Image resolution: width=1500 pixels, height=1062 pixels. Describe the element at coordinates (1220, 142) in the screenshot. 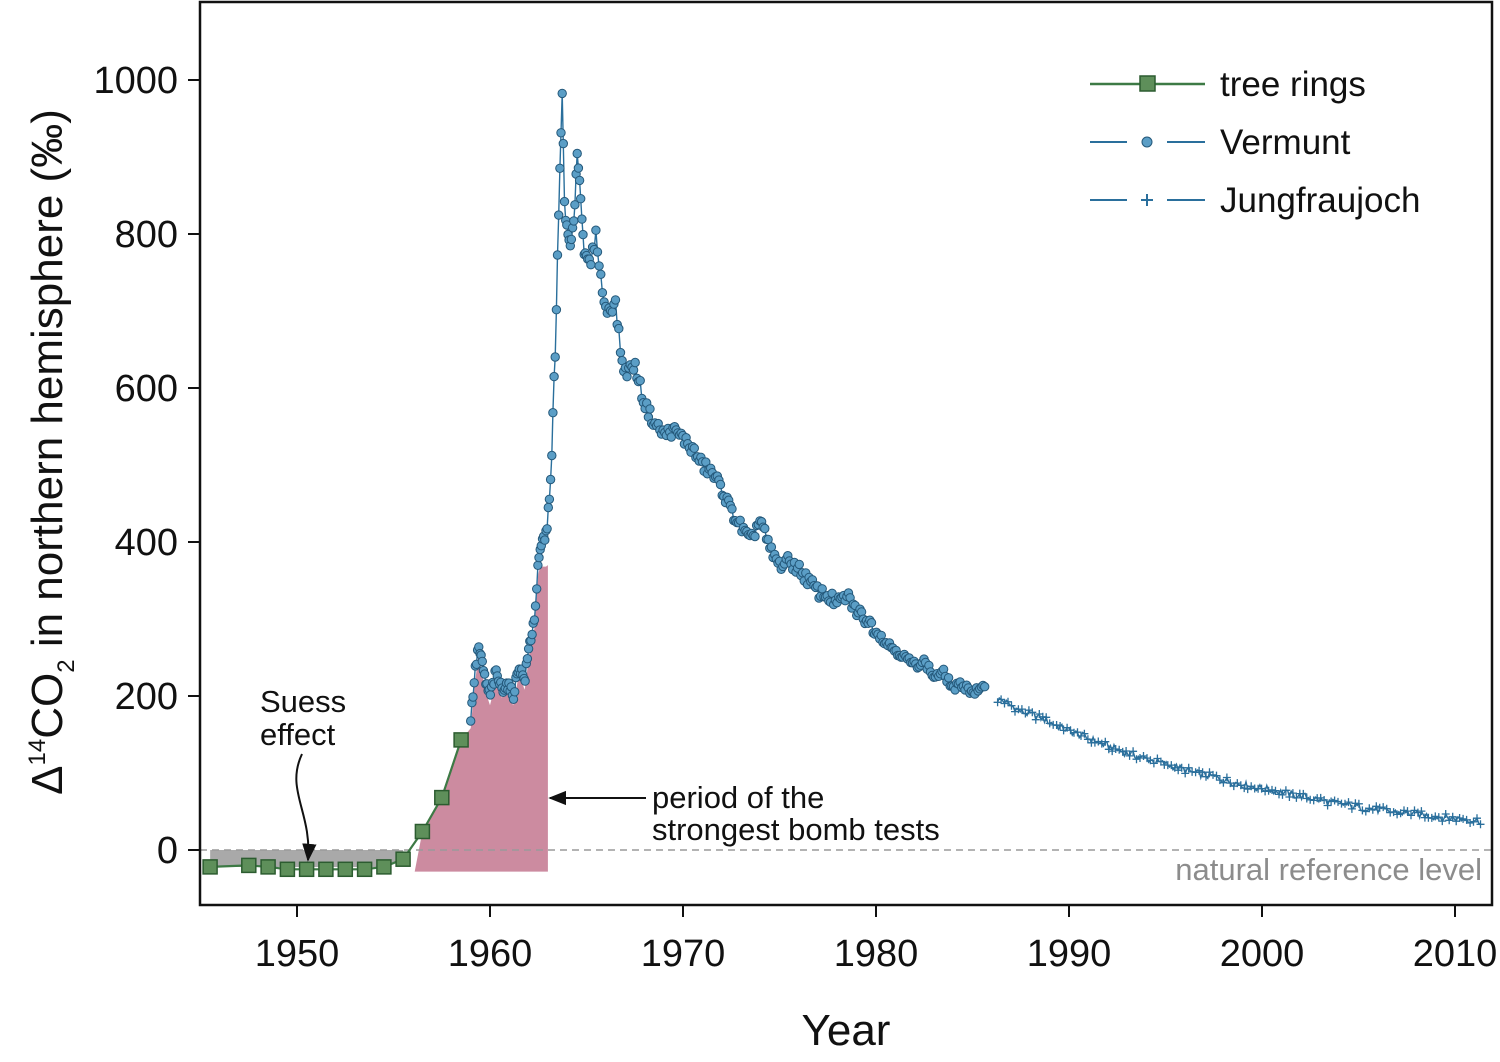

I see `legend-entry-vermunt: Vermunt` at that location.